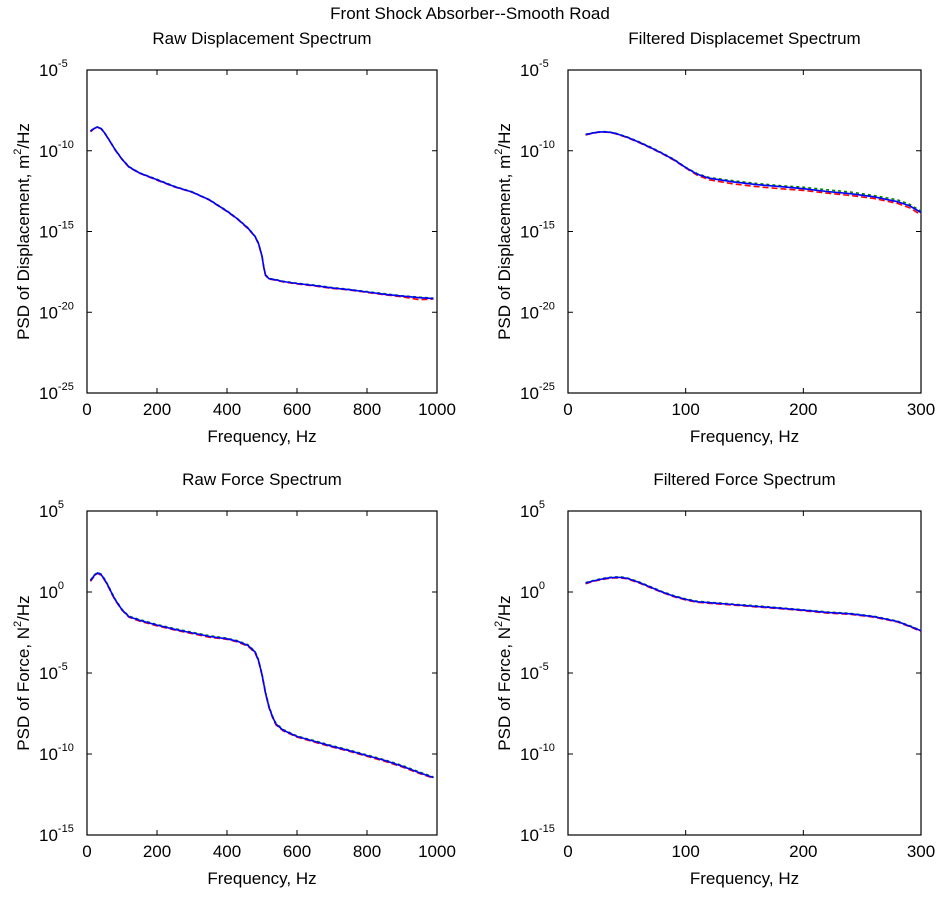 Image resolution: width=941 pixels, height=899 pixels. What do you see at coordinates (261, 38) in the screenshot?
I see `subplot-title: Raw Displacement Spectrum` at bounding box center [261, 38].